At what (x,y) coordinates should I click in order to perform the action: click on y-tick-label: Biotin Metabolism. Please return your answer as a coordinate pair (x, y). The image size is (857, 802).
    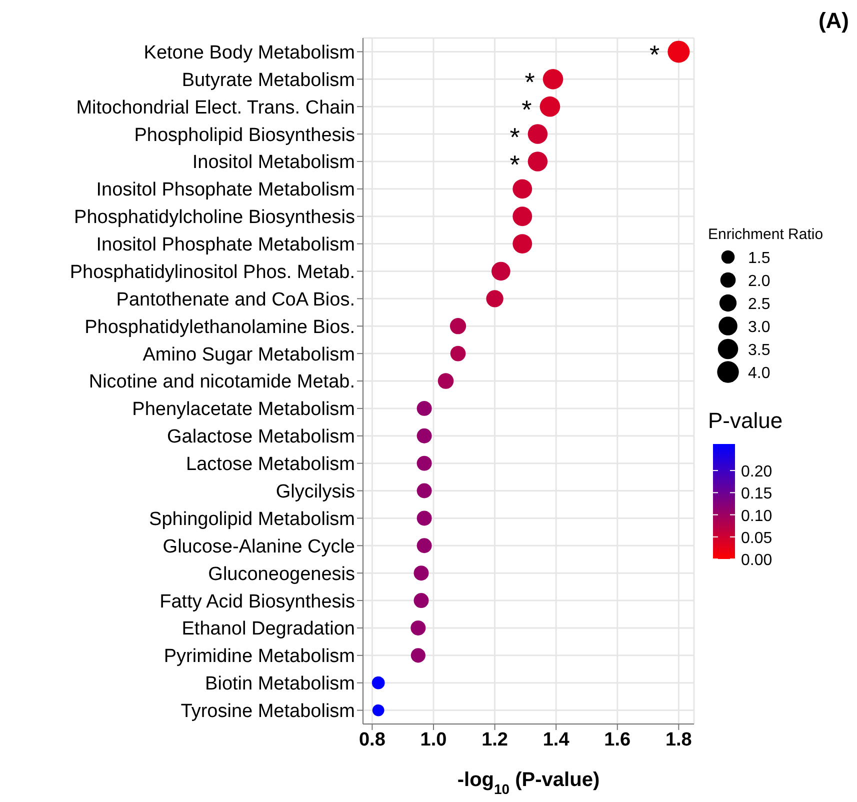
    Looking at the image, I should click on (280, 684).